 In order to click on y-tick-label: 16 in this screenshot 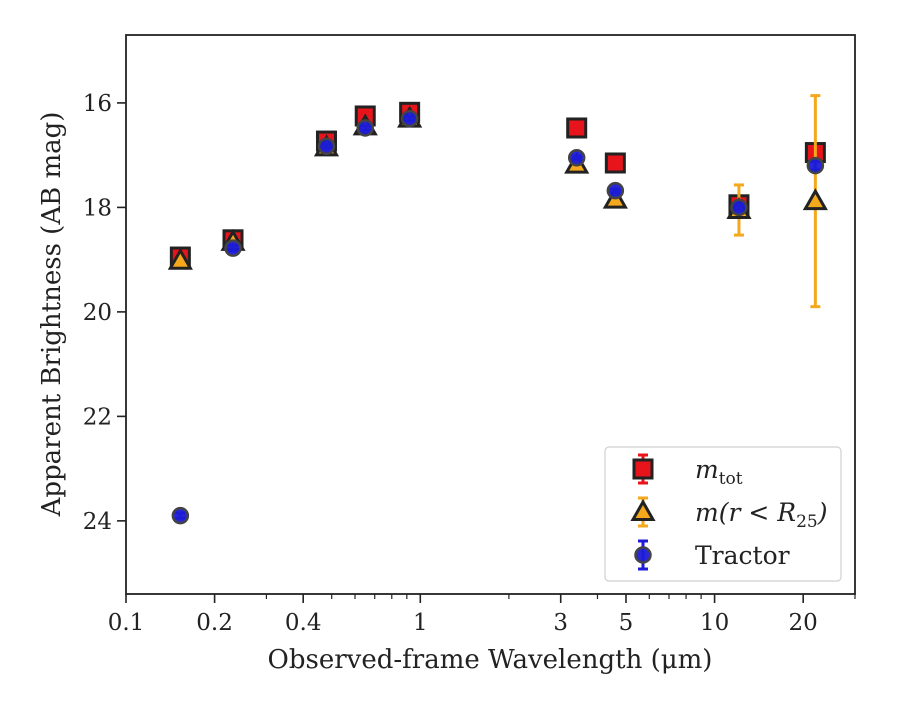, I will do `click(97, 104)`.